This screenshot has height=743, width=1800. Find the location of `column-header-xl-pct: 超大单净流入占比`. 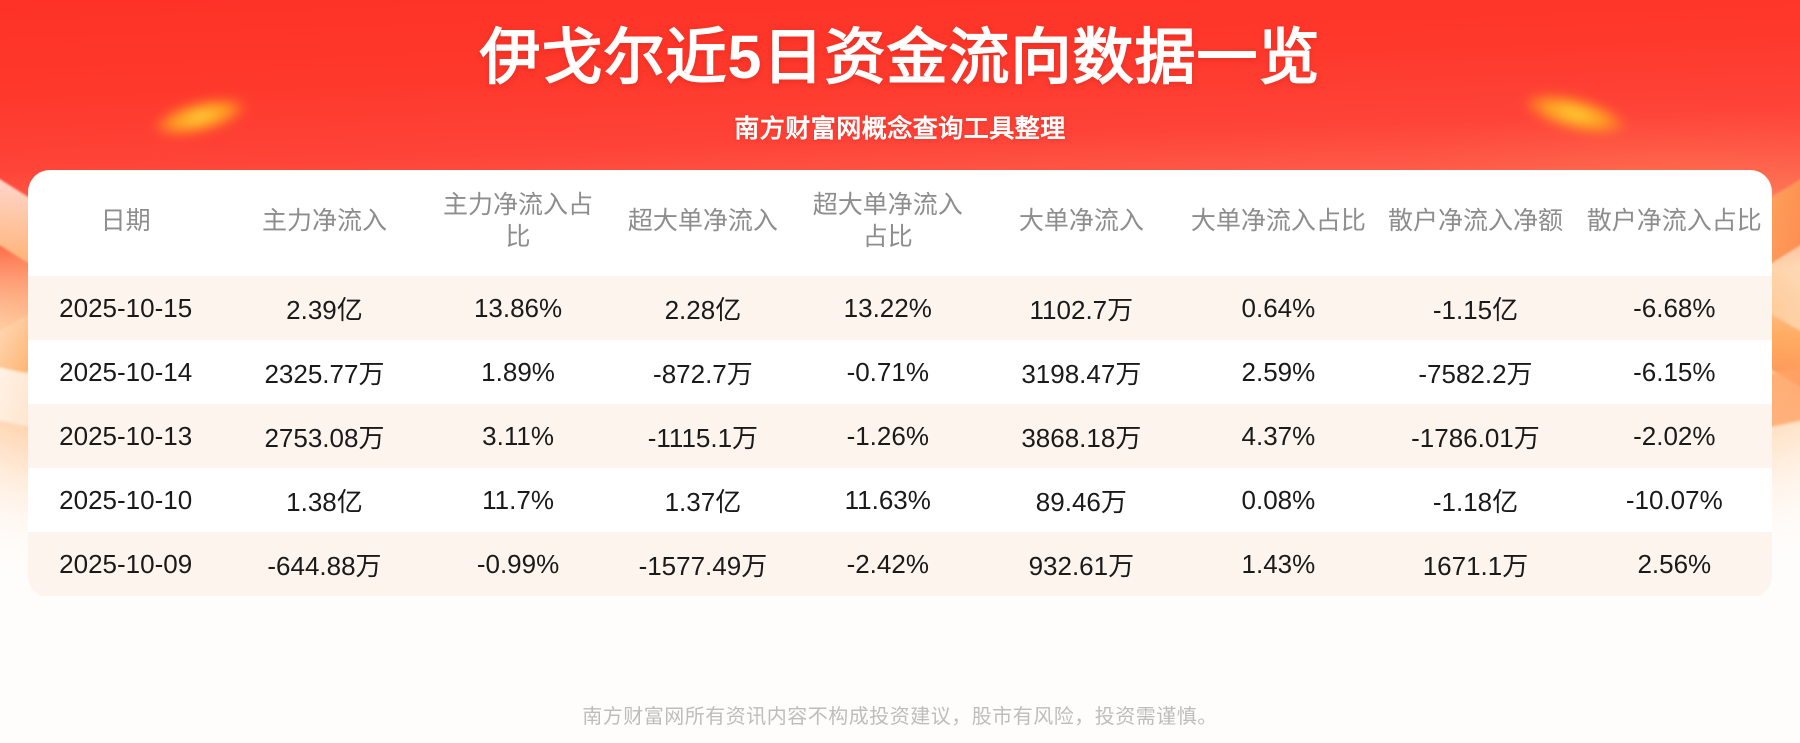

column-header-xl-pct: 超大单净流入占比 is located at coordinates (887, 221).